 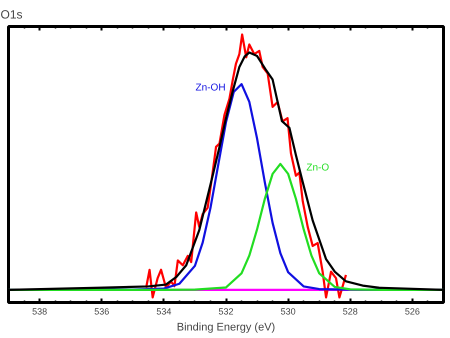 What do you see at coordinates (288, 311) in the screenshot?
I see `x-tick-label: 530` at bounding box center [288, 311].